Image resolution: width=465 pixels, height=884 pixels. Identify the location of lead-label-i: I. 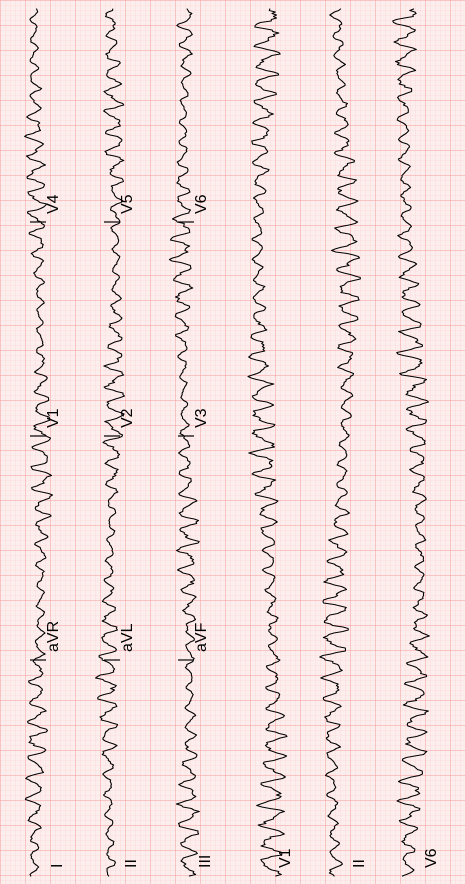
(57, 866).